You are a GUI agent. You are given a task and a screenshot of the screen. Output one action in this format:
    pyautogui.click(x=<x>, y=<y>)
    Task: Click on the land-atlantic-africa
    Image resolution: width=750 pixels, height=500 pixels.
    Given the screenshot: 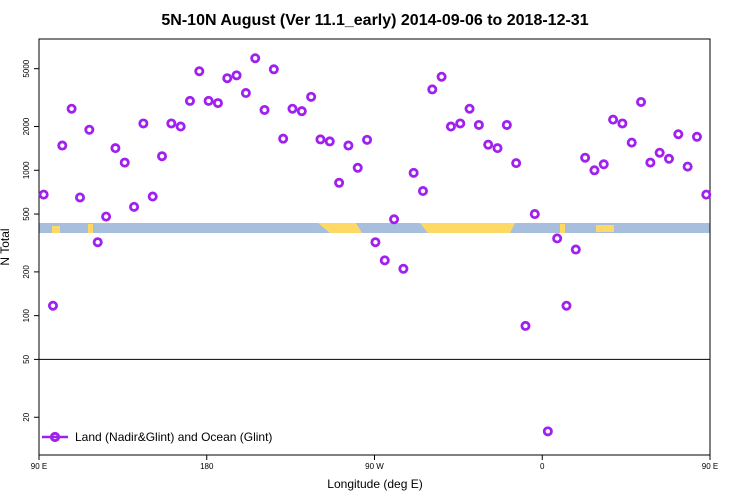 What is the action you would take?
    pyautogui.click(x=467, y=228)
    